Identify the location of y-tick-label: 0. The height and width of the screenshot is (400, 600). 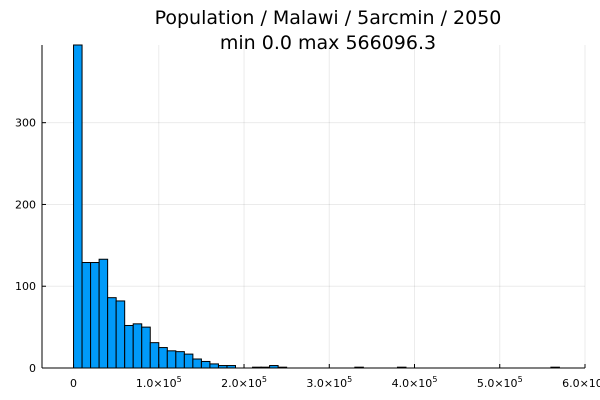
(32, 368).